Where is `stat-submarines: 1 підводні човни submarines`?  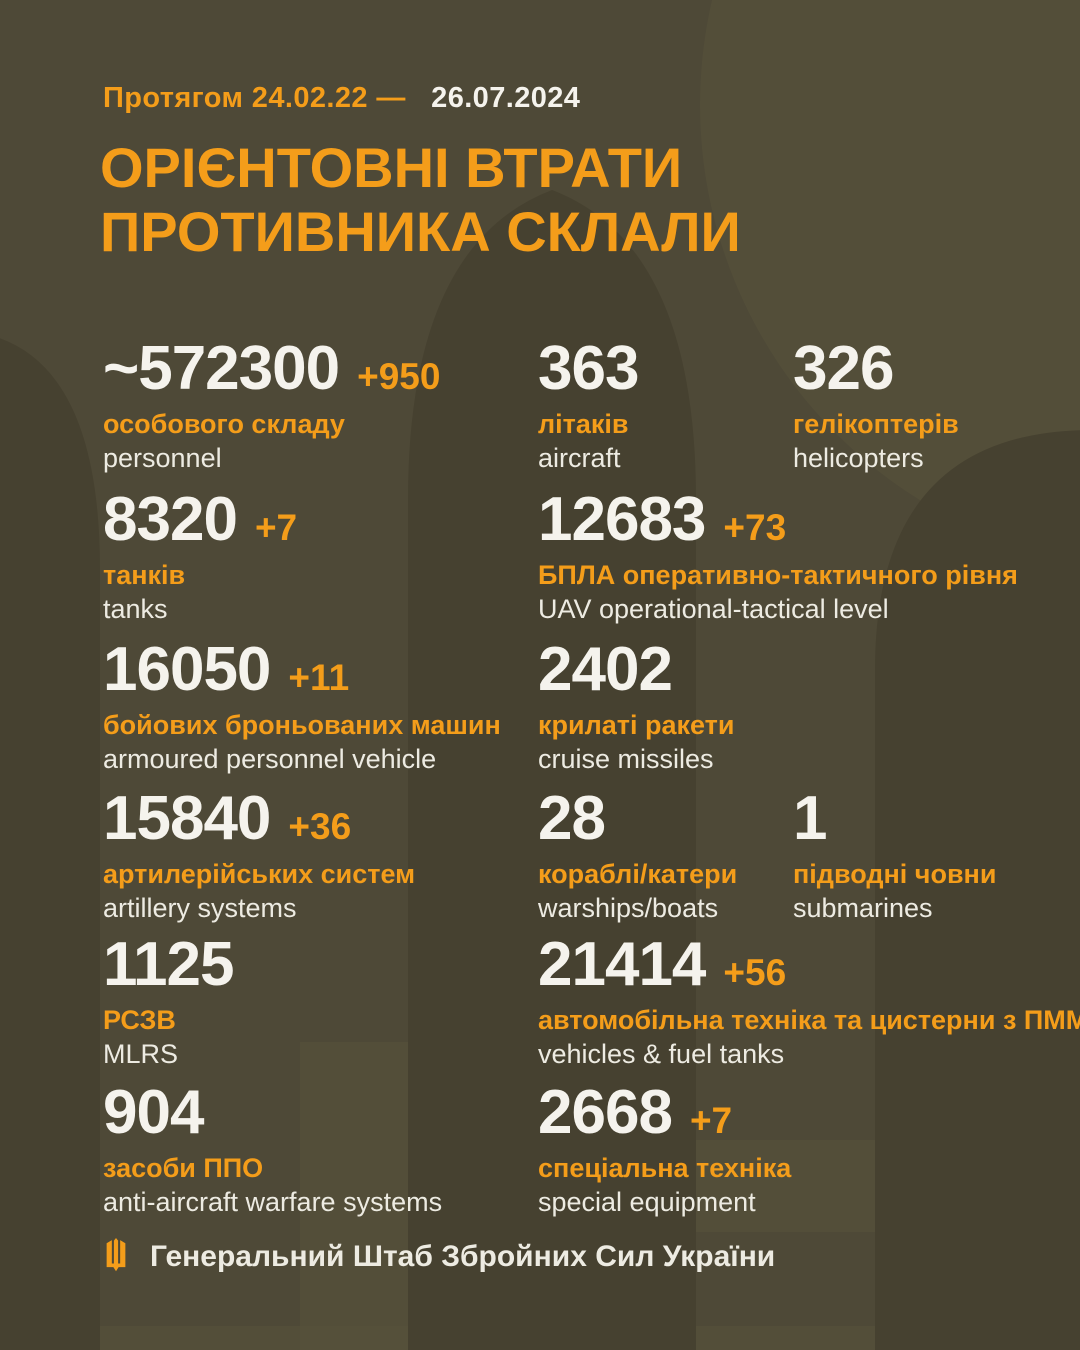
stat-submarines: 1 підводні човни submarines is located at coordinates (894, 856).